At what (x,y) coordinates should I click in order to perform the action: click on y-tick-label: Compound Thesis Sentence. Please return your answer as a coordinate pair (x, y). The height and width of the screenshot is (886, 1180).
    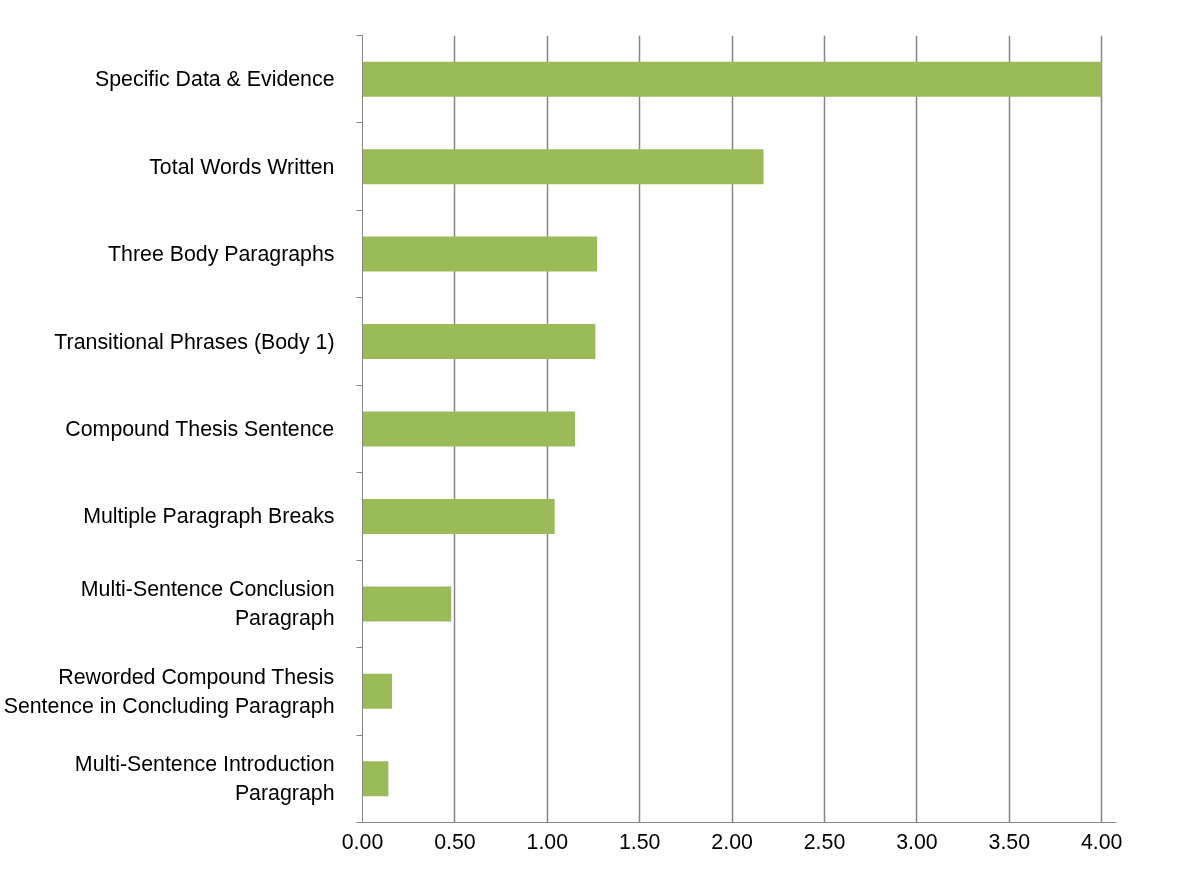
    Looking at the image, I should click on (200, 429).